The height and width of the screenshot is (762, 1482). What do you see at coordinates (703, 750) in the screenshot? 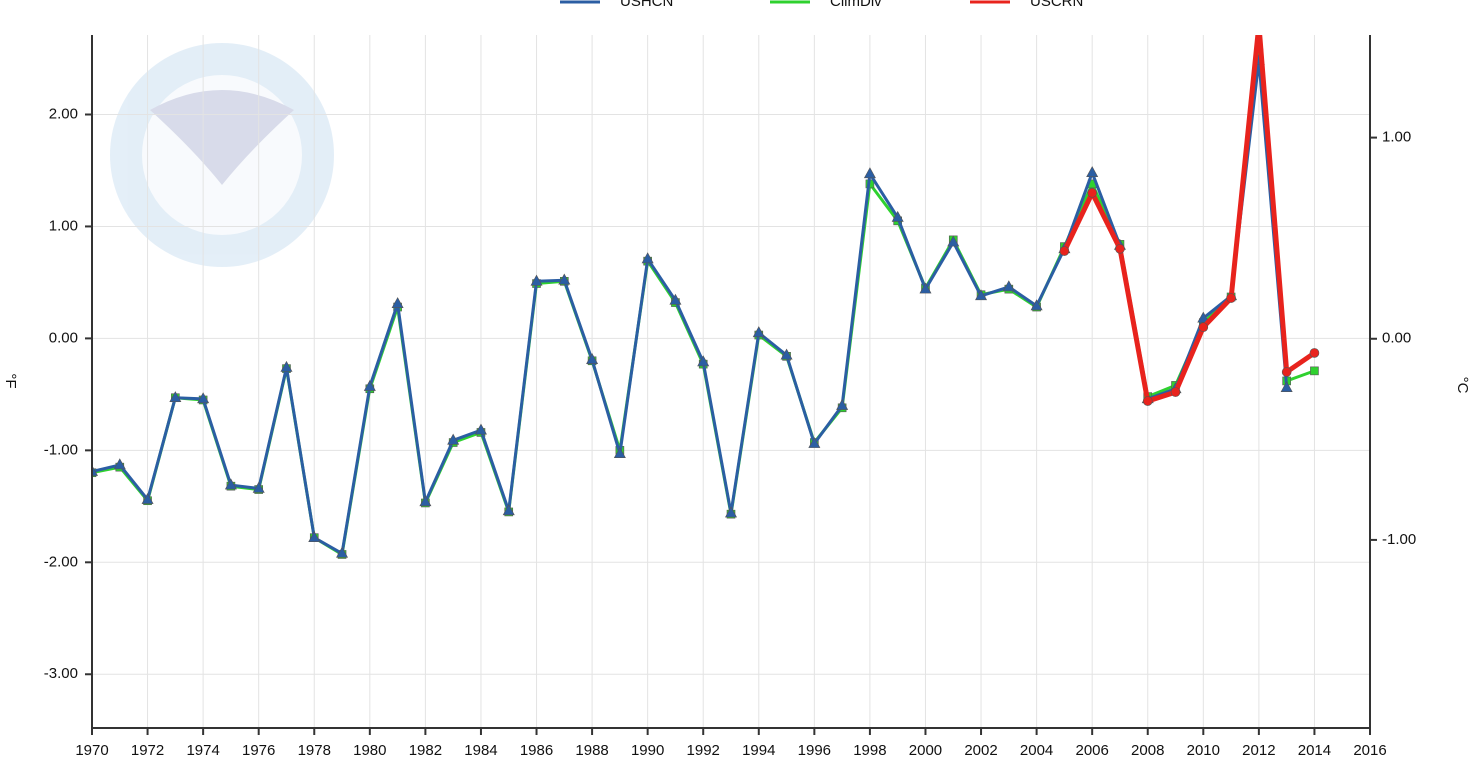
I see `x-tick-label: 1992` at bounding box center [703, 750].